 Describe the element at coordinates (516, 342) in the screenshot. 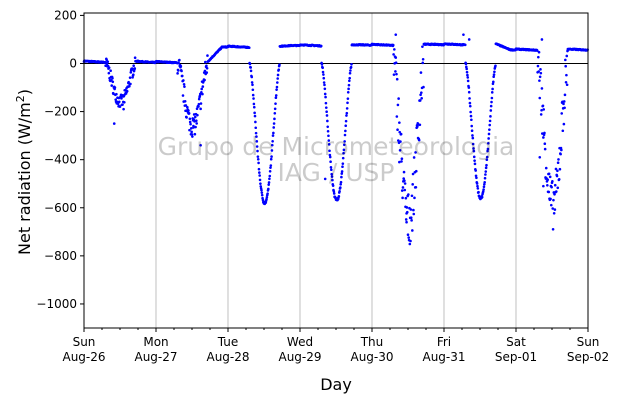

I see `x-tick-label-day: Sat` at that location.